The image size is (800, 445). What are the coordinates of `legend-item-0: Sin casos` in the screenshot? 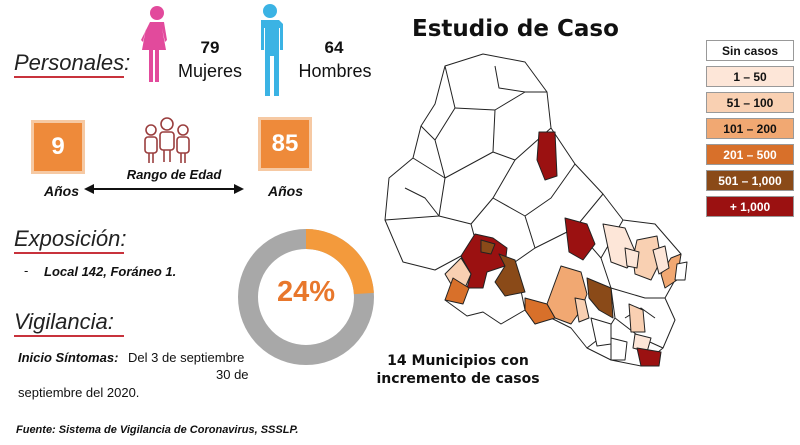 It's located at (750, 50).